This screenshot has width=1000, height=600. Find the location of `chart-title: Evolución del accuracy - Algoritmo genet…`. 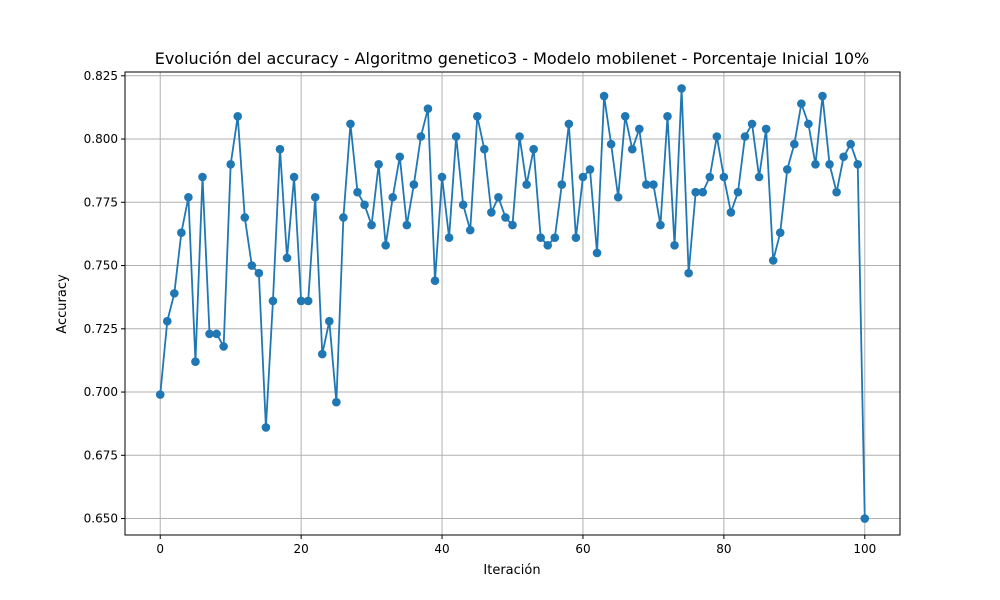

chart-title: Evolución del accuracy - Algoritmo genet… is located at coordinates (512, 58).